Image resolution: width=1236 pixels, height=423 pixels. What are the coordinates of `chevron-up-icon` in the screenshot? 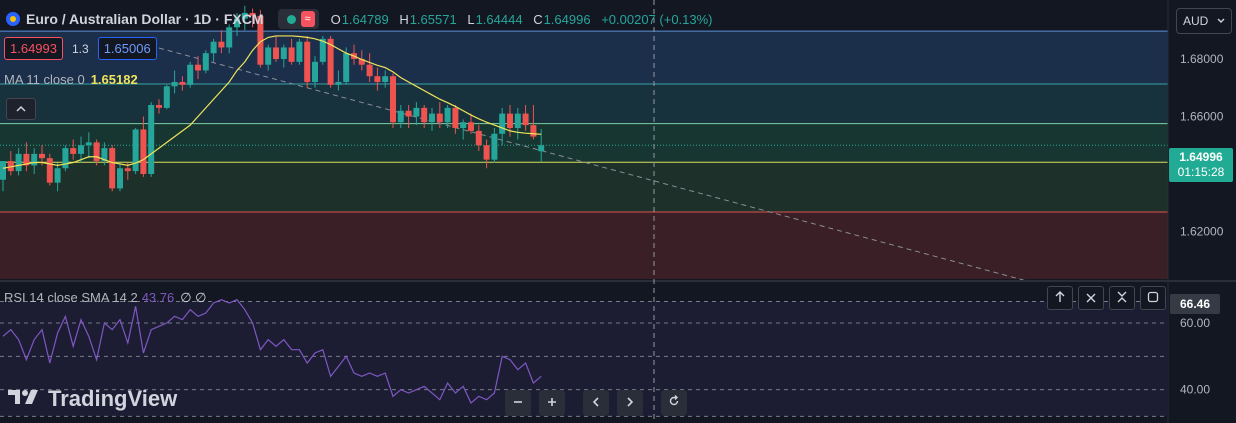 It's located at (21, 108).